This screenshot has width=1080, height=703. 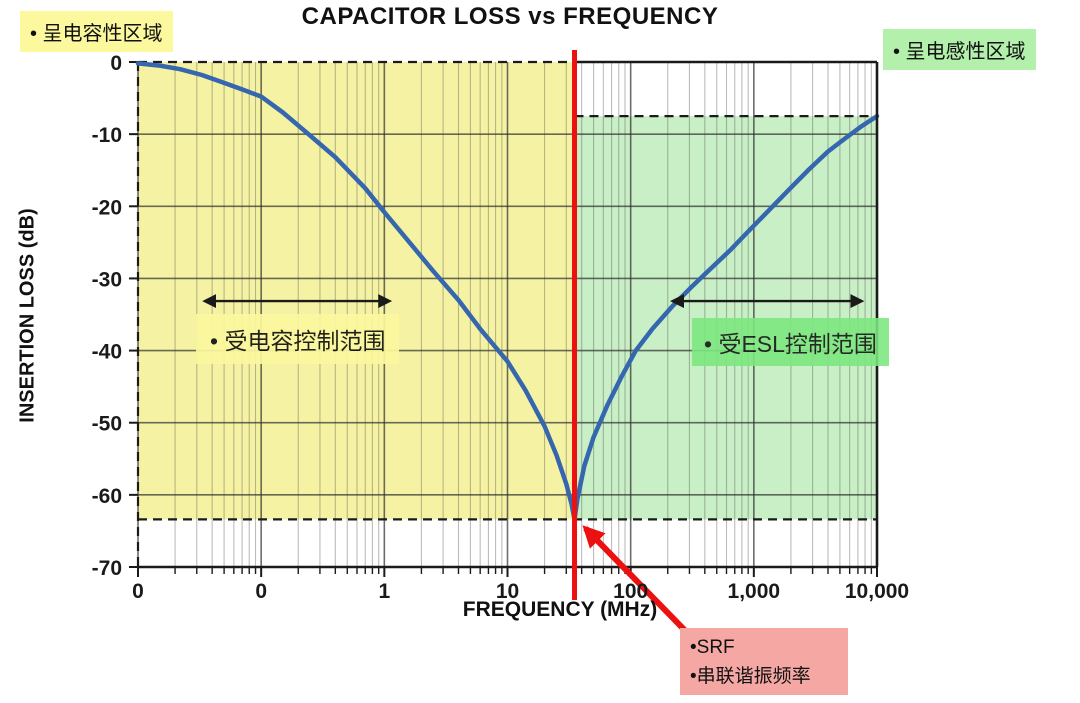 What do you see at coordinates (630, 591) in the screenshot?
I see `x-tick-label: 100` at bounding box center [630, 591].